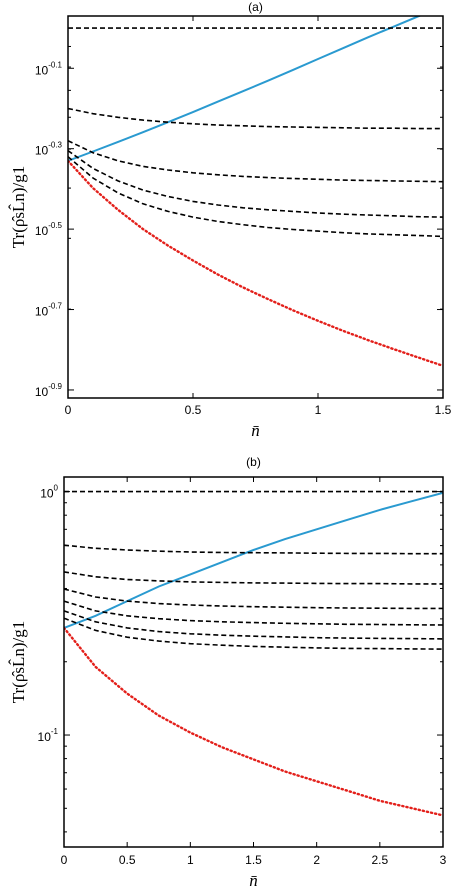 The image size is (453, 892). What do you see at coordinates (379, 860) in the screenshot?
I see `x-tick-label: 2.5` at bounding box center [379, 860].